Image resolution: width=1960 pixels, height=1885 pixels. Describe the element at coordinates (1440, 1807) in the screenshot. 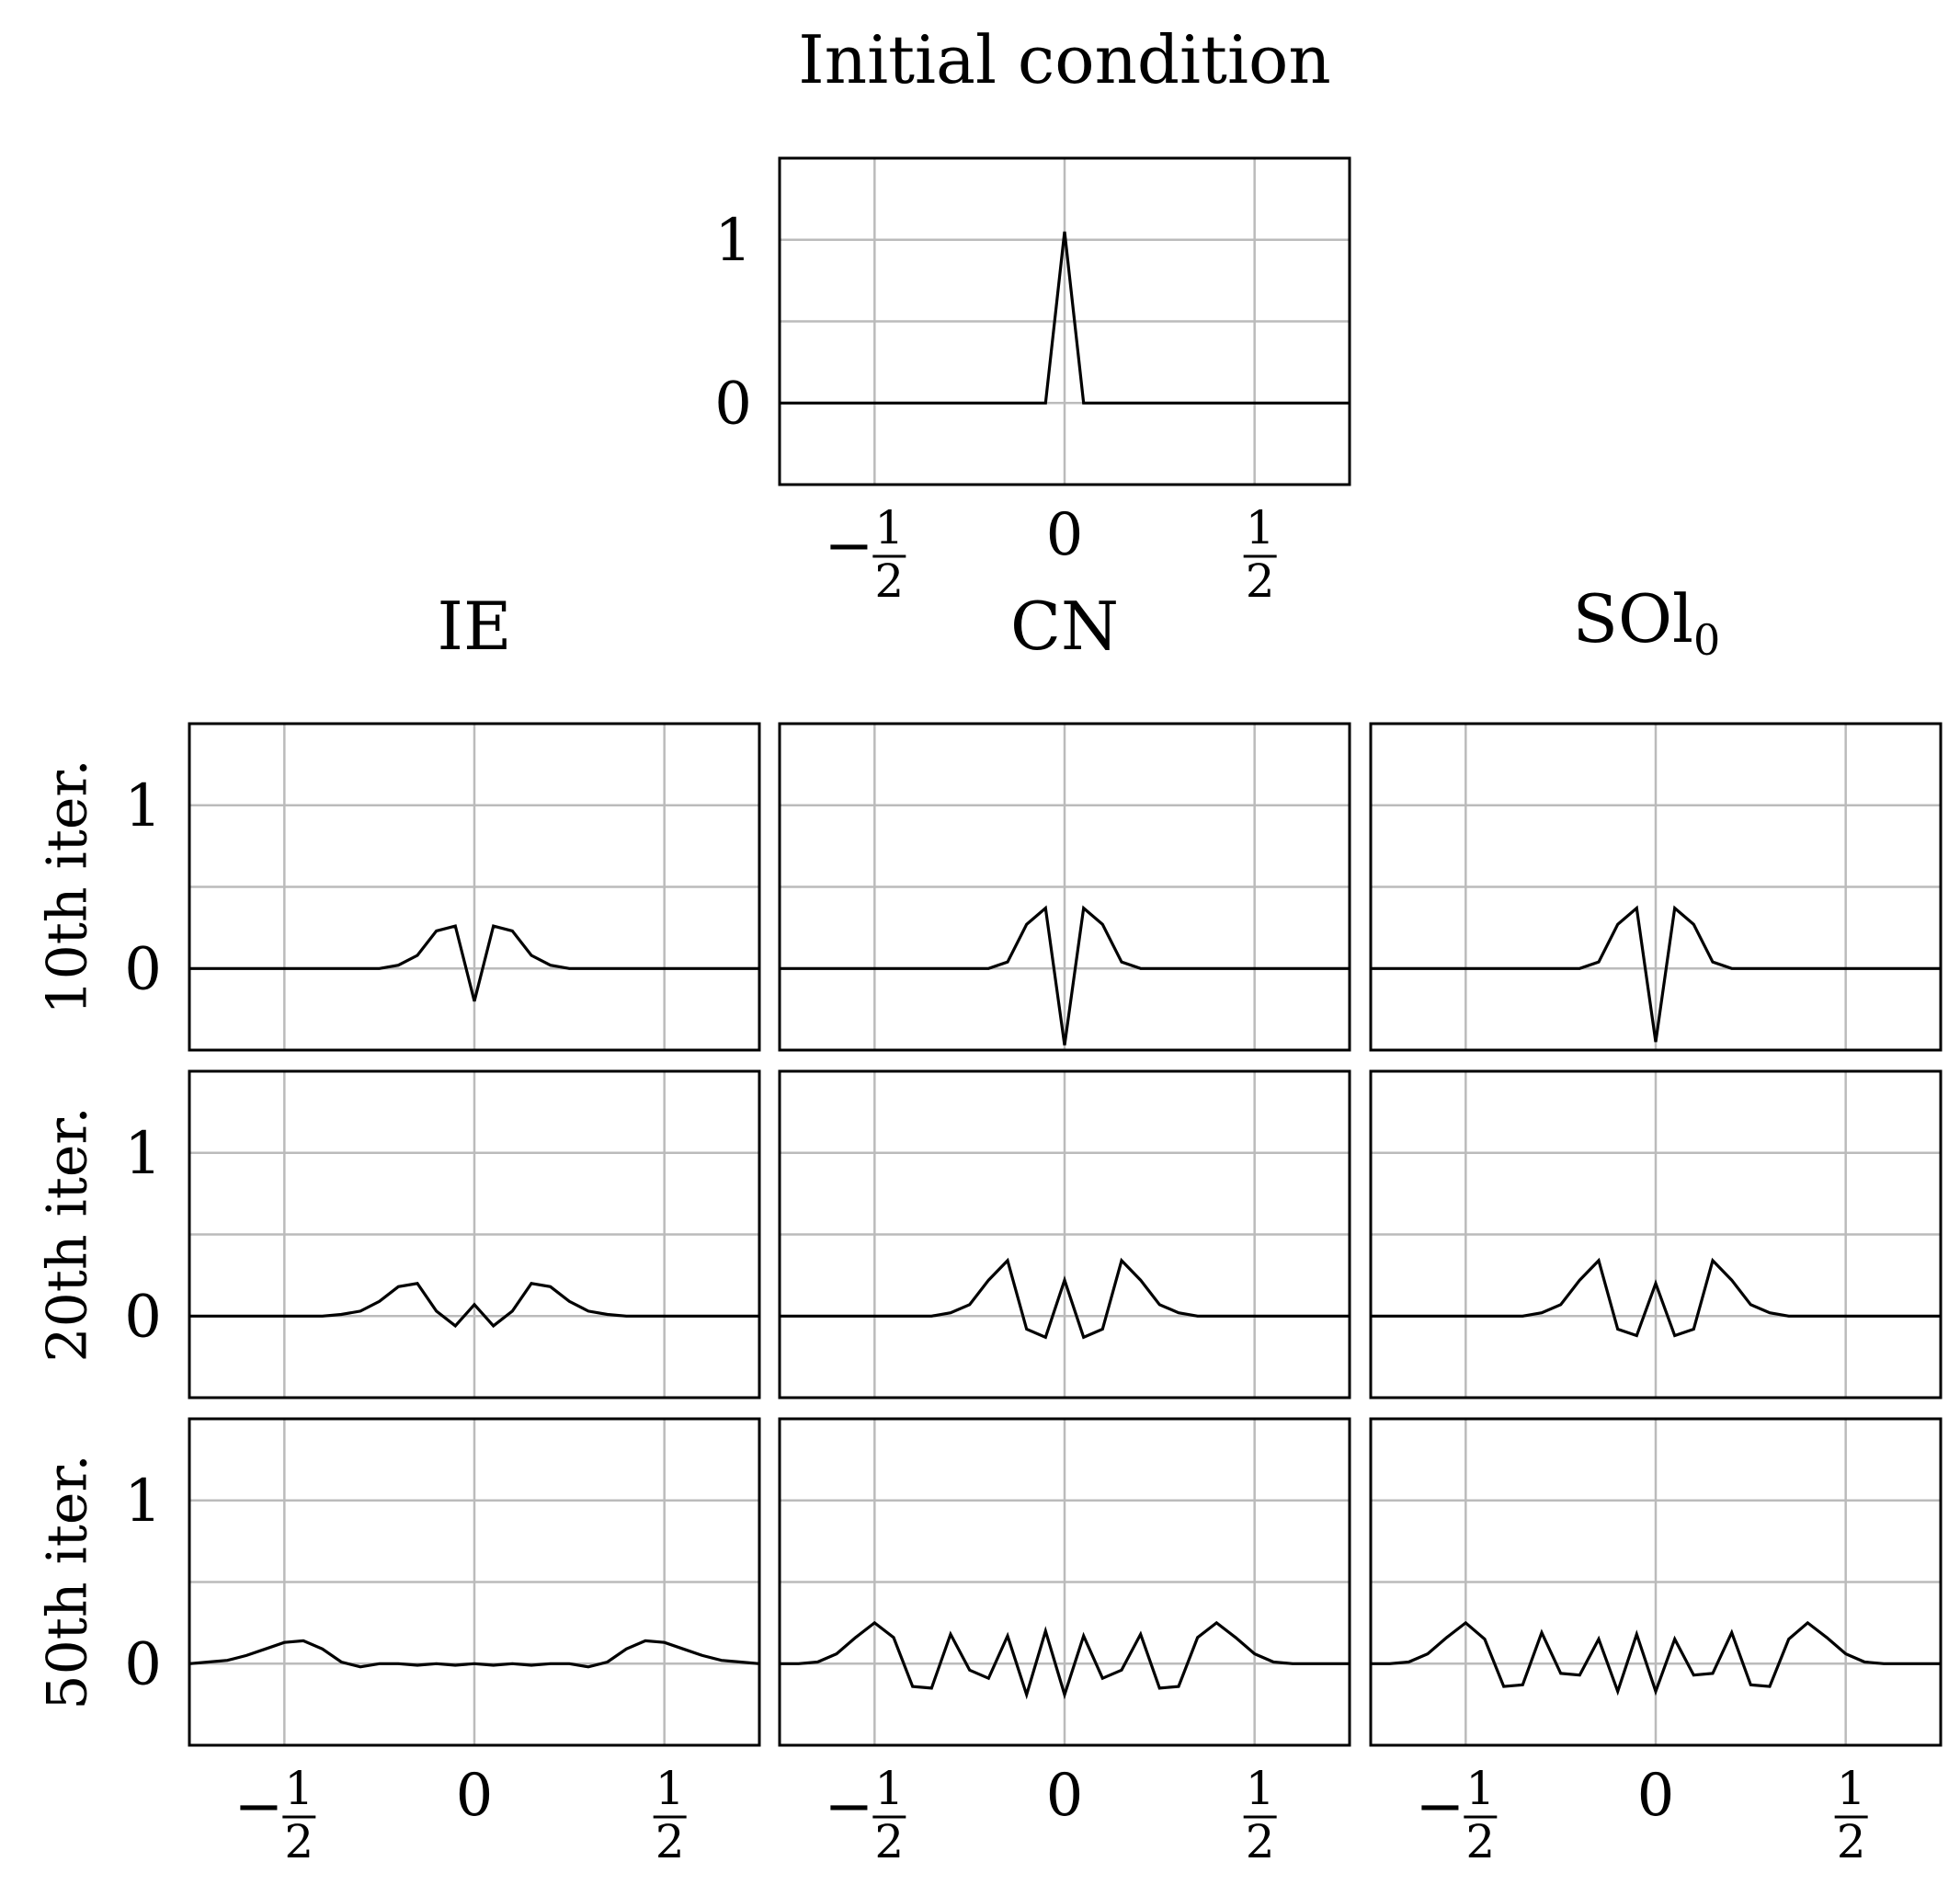

I see `panel-SO-50-xtick-sign-0: −` at that location.